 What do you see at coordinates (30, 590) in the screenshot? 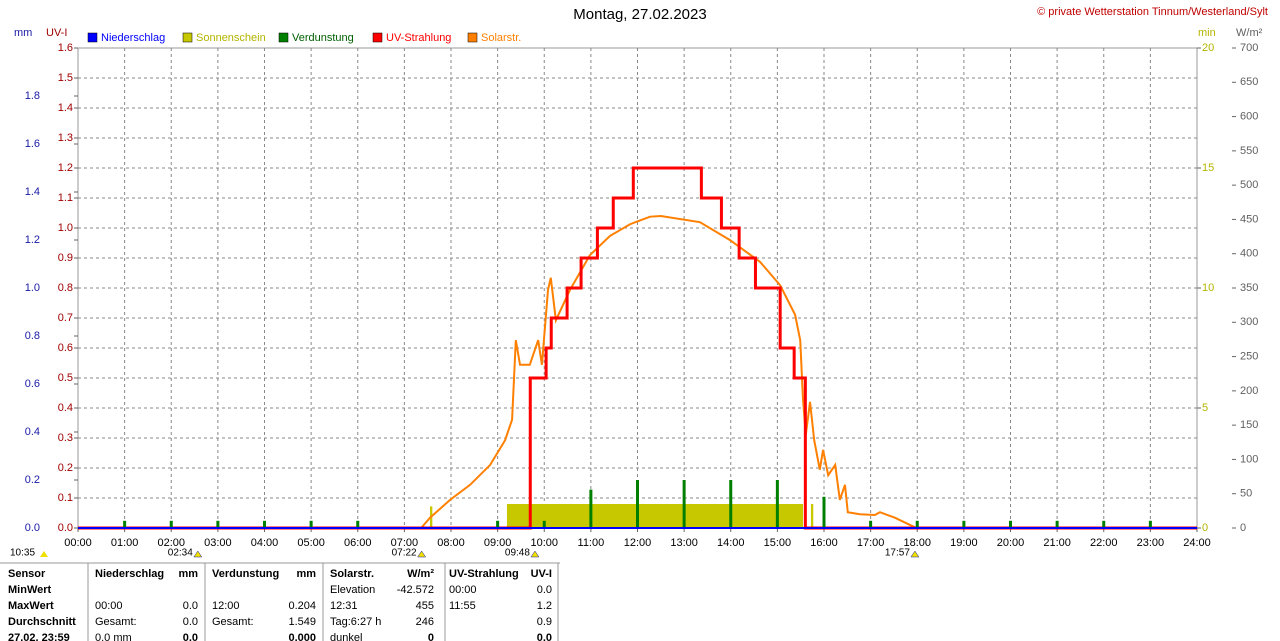
I see `table-cell: MinWert` at bounding box center [30, 590].